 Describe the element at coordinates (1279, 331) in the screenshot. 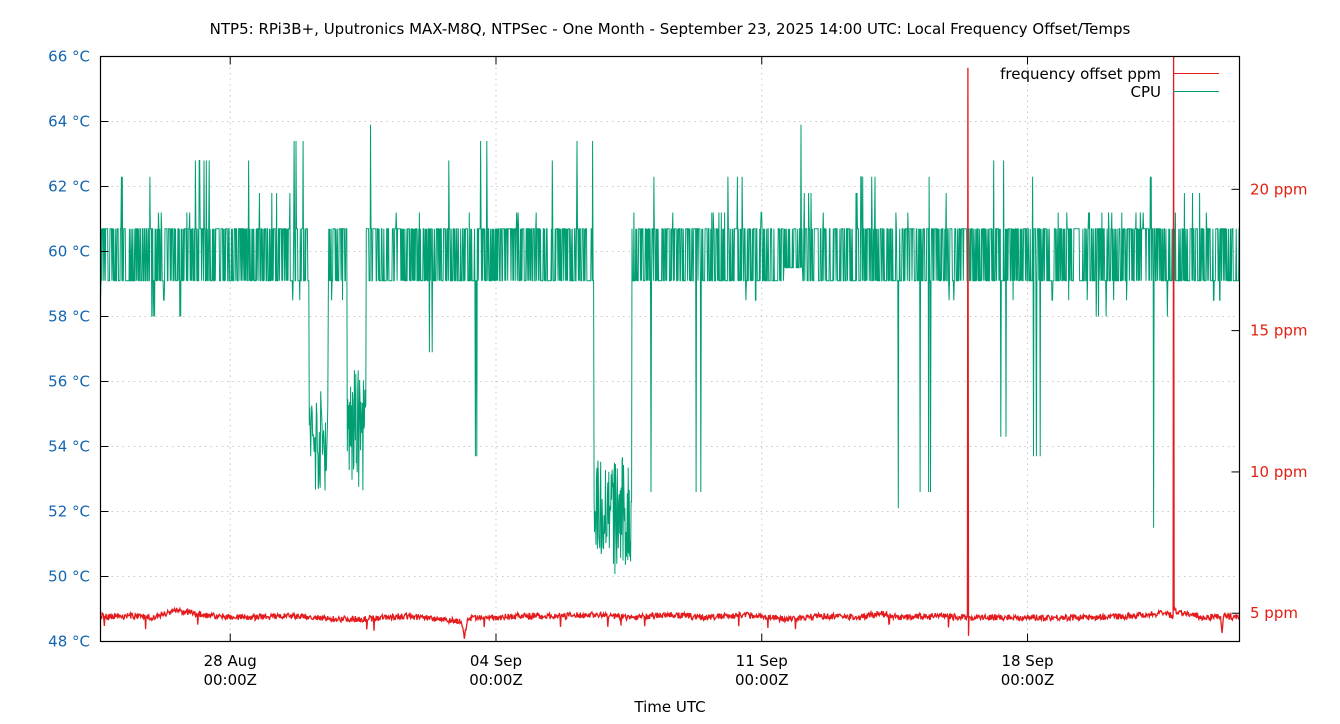

I see `y2-tick-label: 15 ppm` at that location.